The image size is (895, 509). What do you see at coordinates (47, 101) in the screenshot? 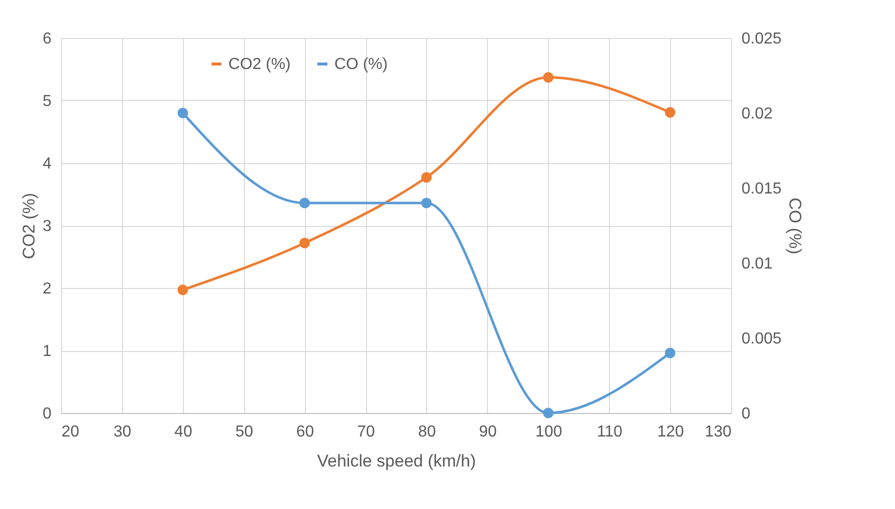
I see `y-tick-label: 5` at bounding box center [47, 101].